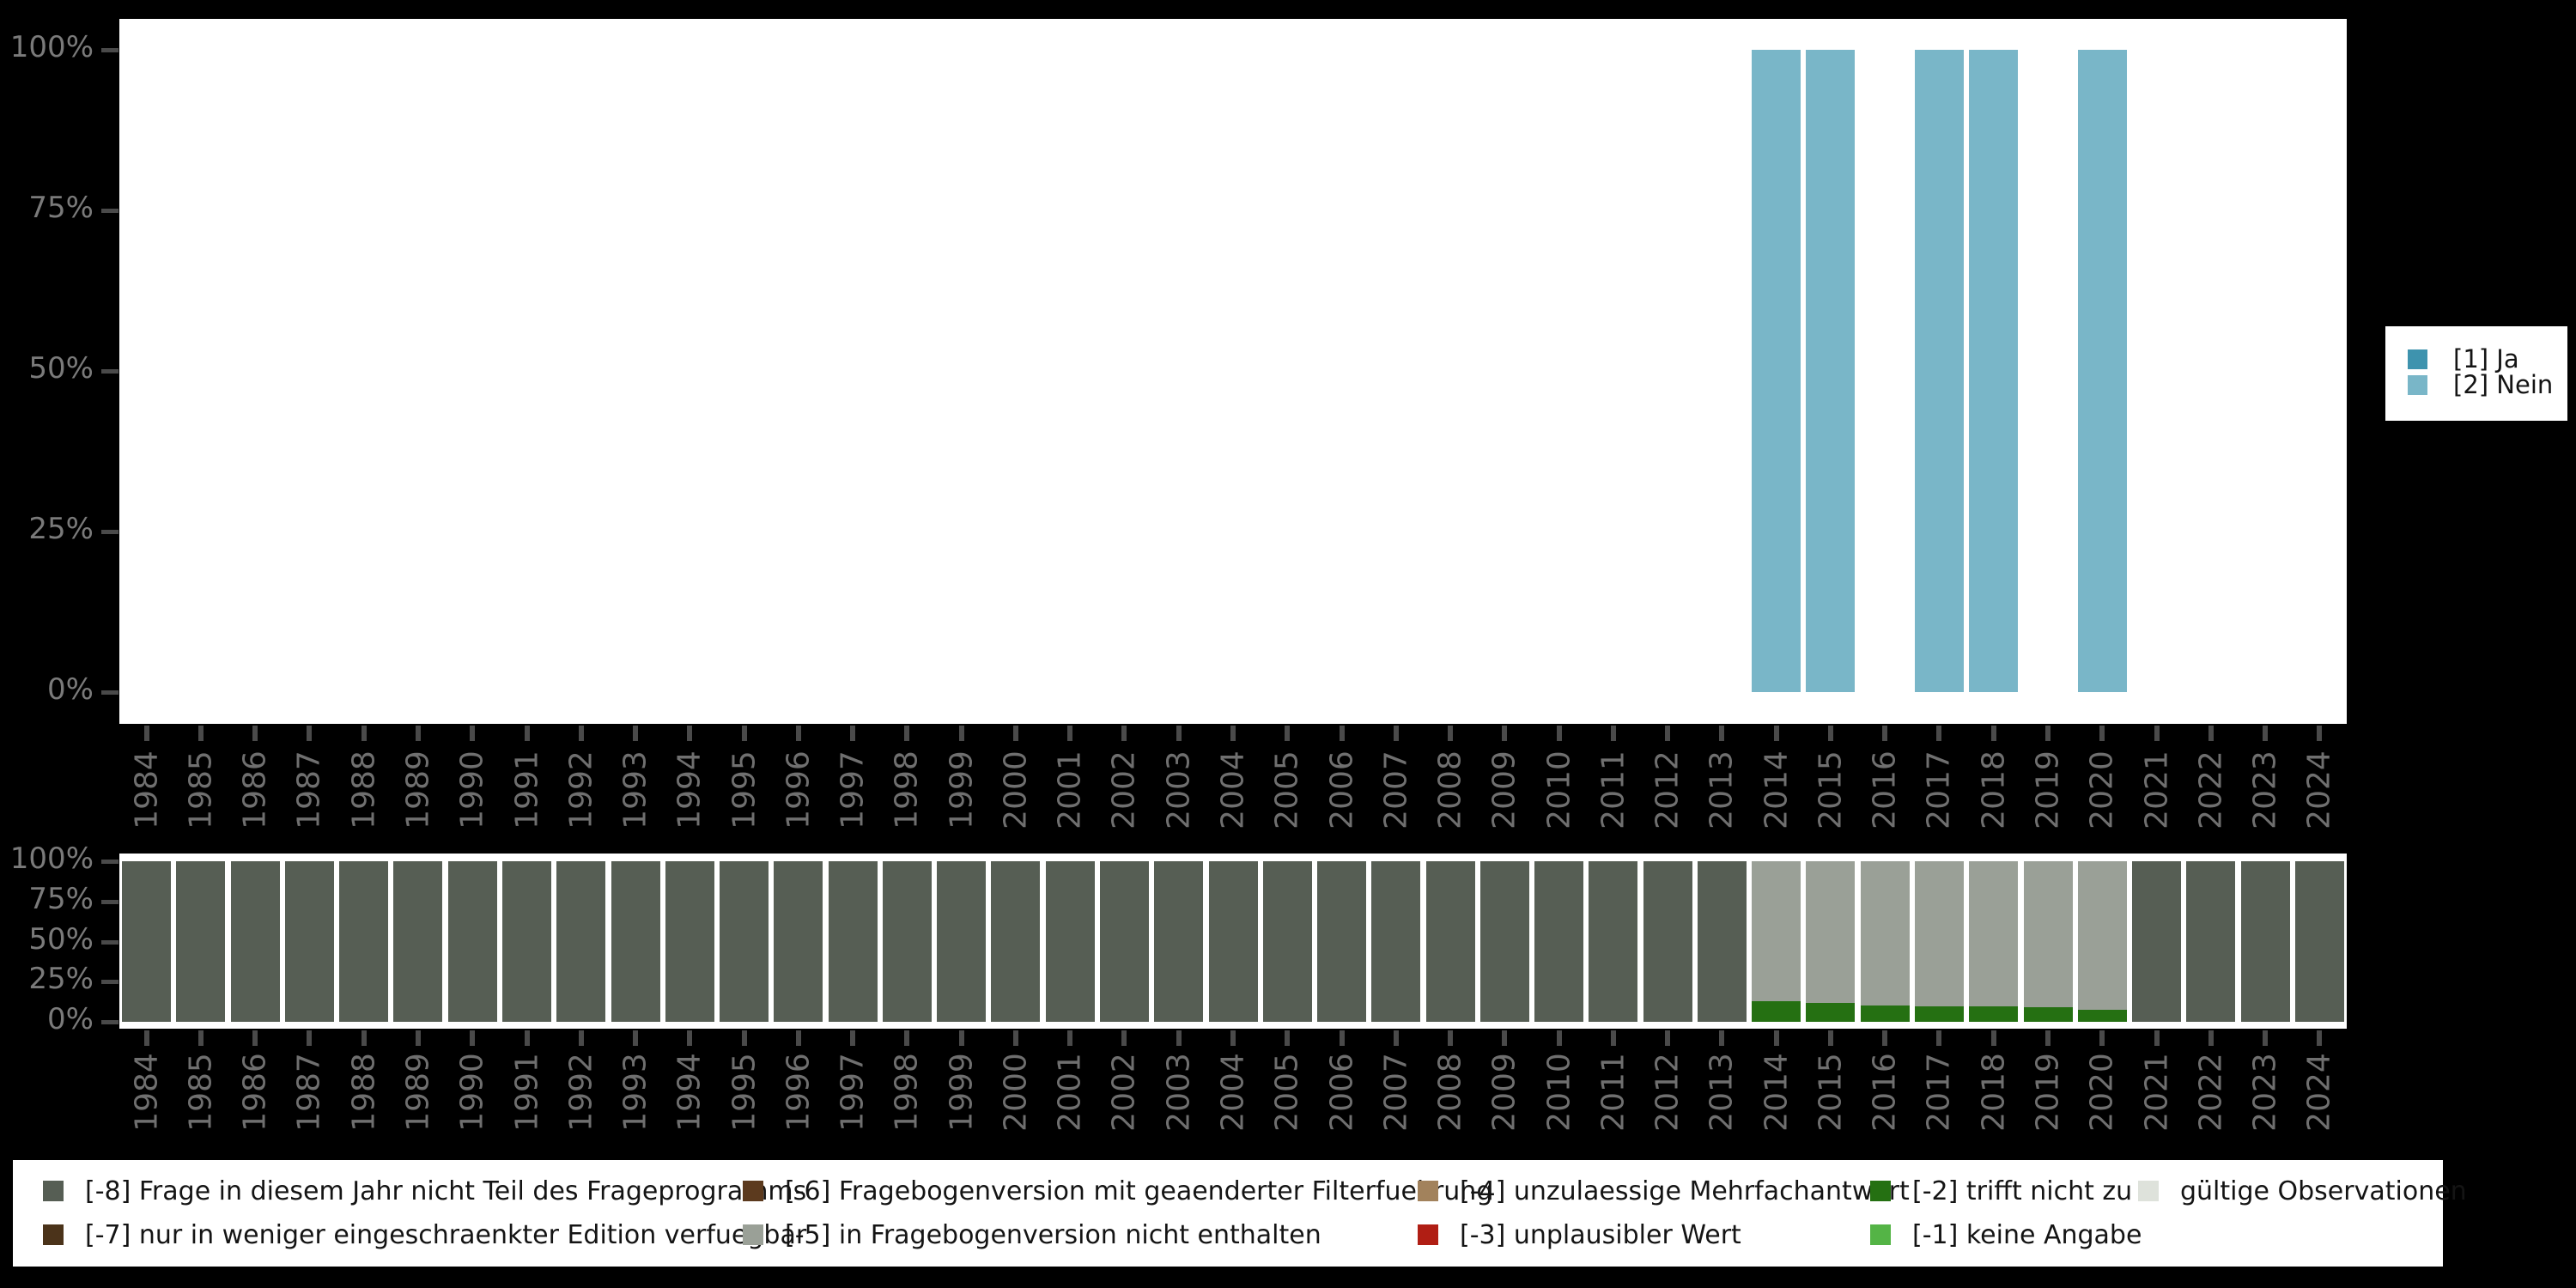  What do you see at coordinates (2487, 385) in the screenshot?
I see `legend-item: [2] Nein` at bounding box center [2487, 385].